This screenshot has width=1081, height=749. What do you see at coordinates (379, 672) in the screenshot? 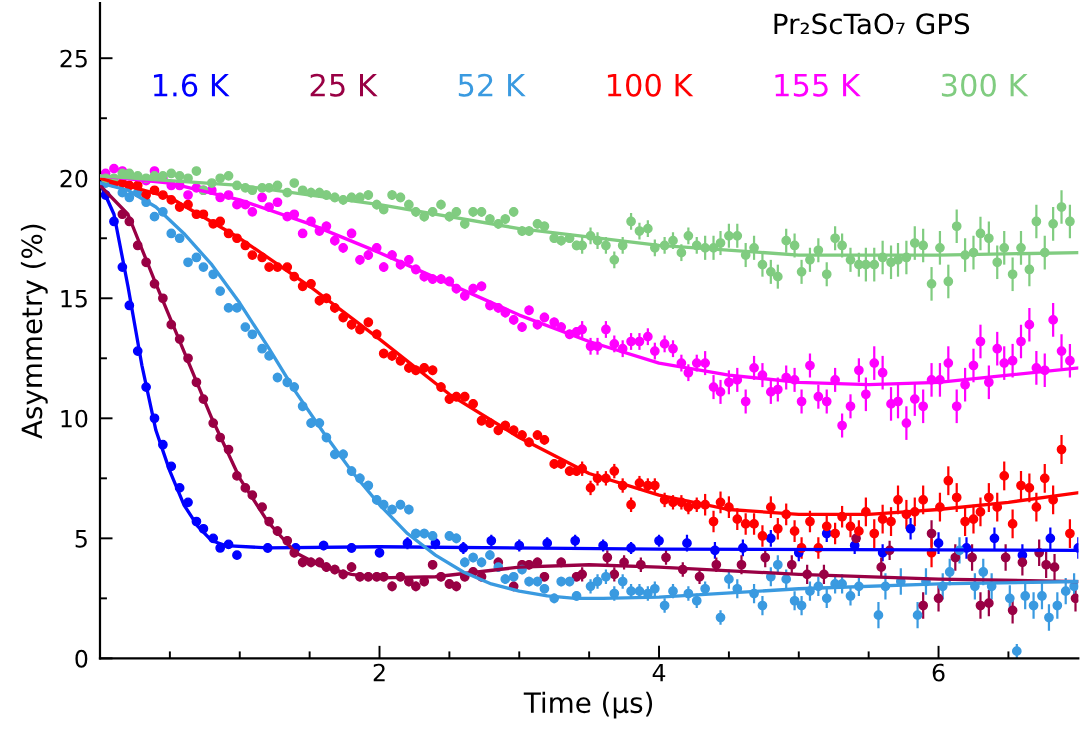
I see `x-tick-label: 2` at bounding box center [379, 672].